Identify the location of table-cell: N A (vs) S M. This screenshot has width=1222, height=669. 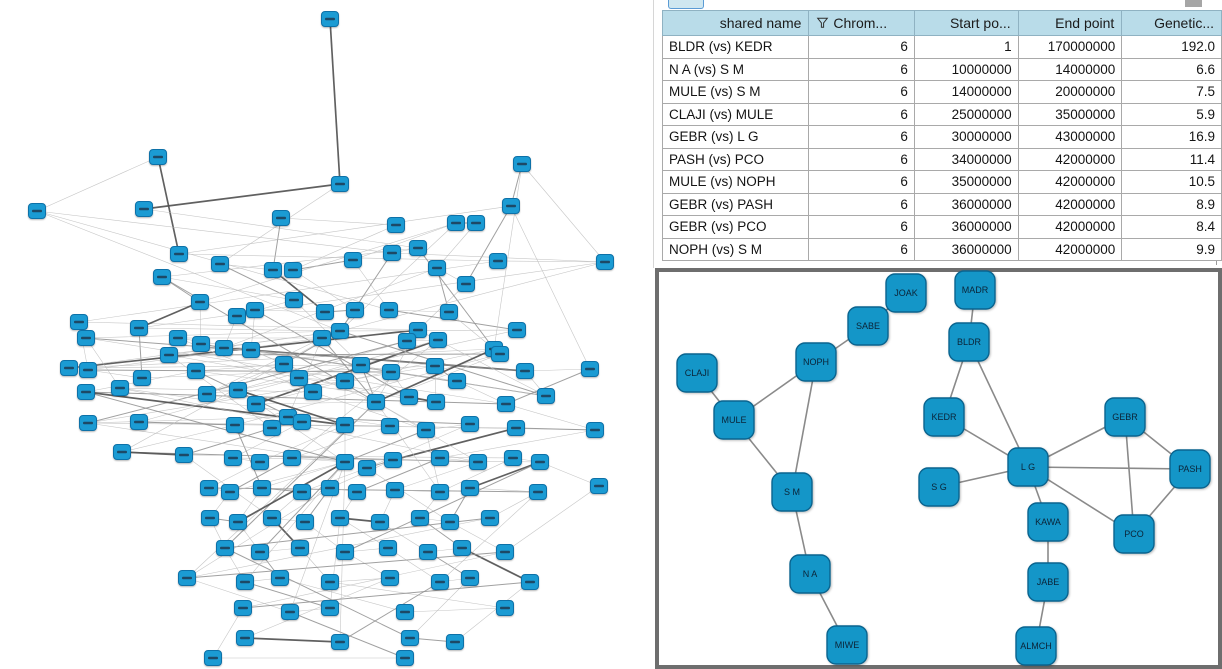
(735, 69).